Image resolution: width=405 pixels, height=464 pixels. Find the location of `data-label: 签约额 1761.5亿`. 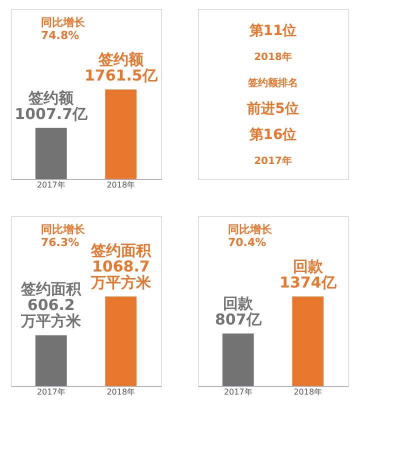

data-label: 签约额 1761.5亿 is located at coordinates (121, 67).